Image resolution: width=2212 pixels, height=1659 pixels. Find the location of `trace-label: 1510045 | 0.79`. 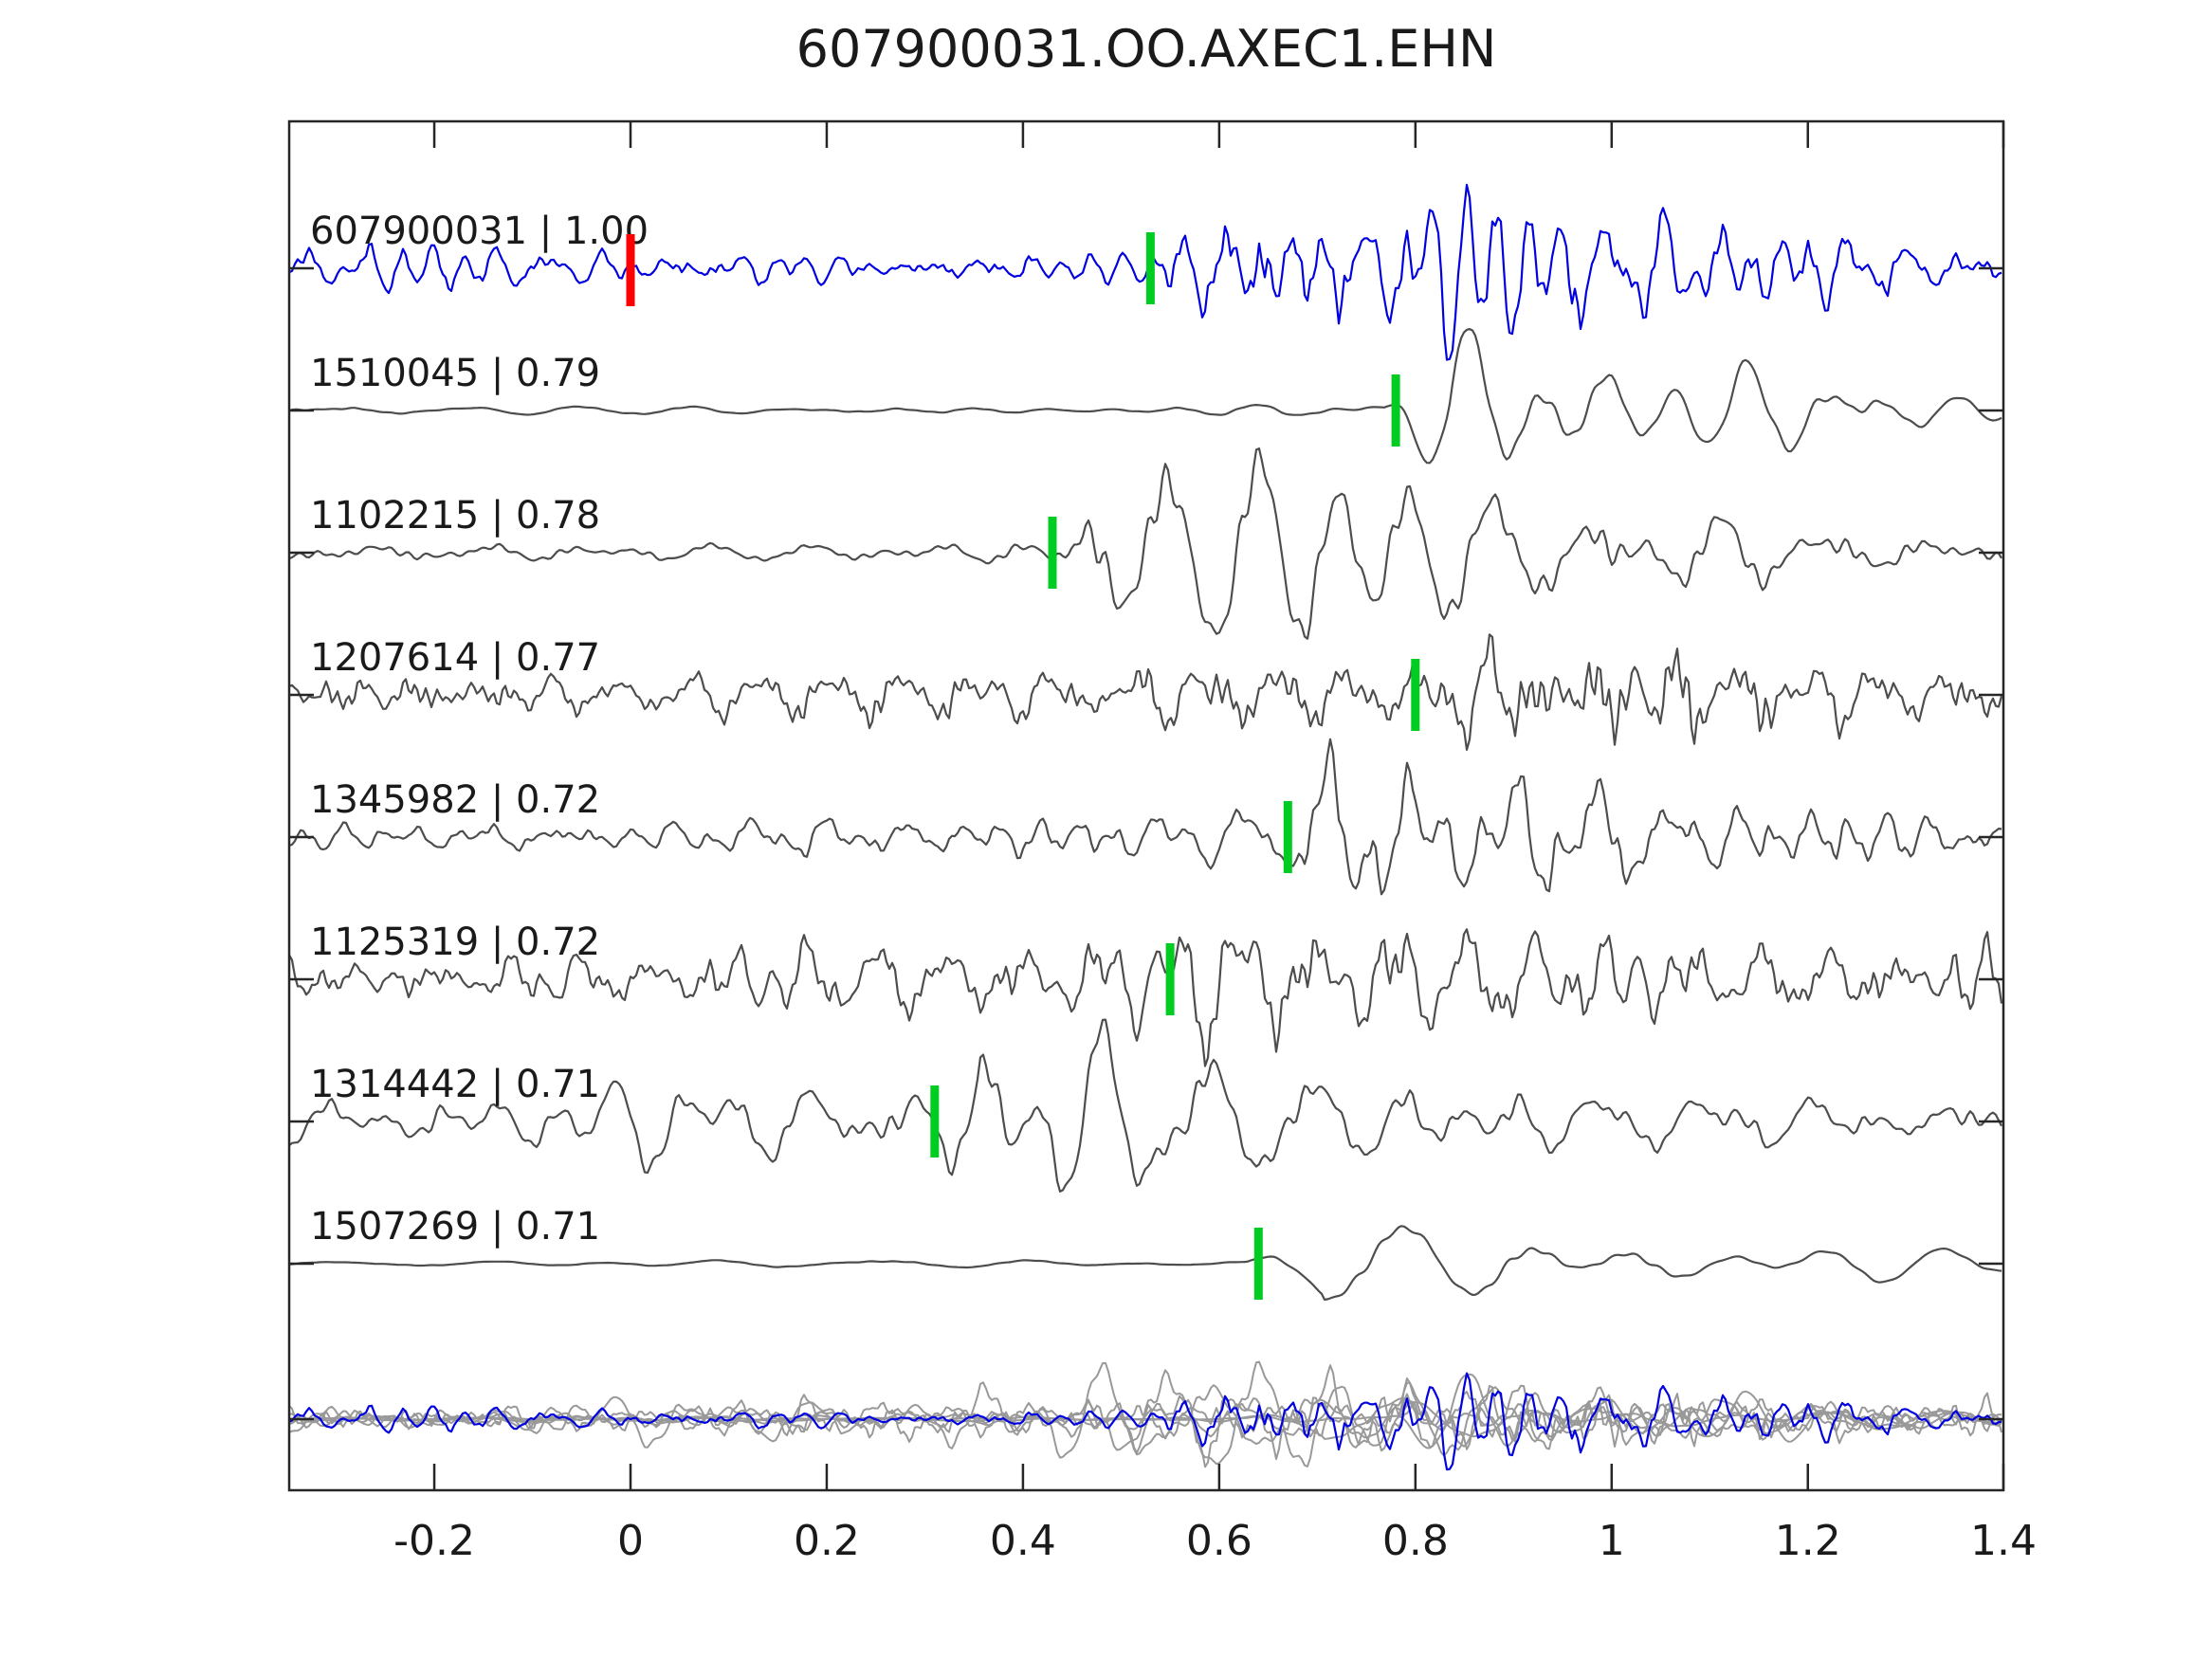

trace-label: 1510045 | 0.79 is located at coordinates (455, 373).